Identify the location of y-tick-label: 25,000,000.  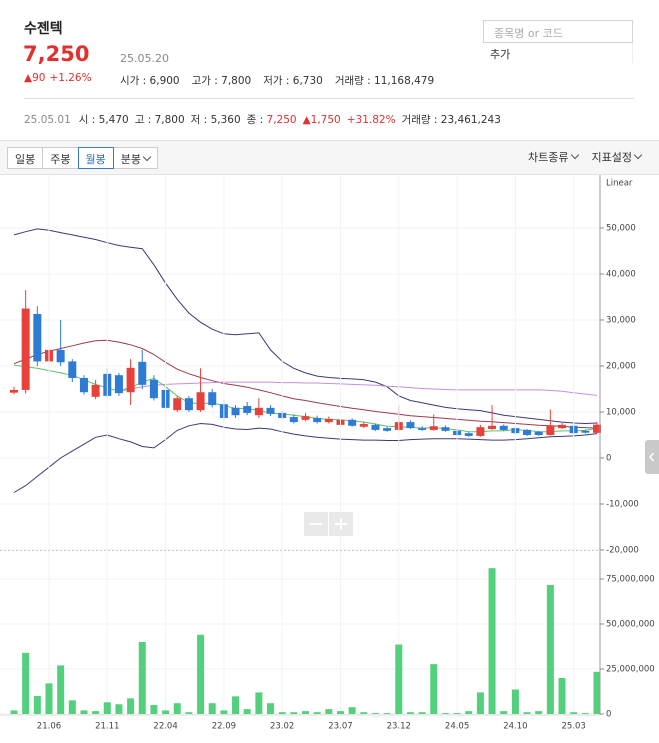
(630, 670).